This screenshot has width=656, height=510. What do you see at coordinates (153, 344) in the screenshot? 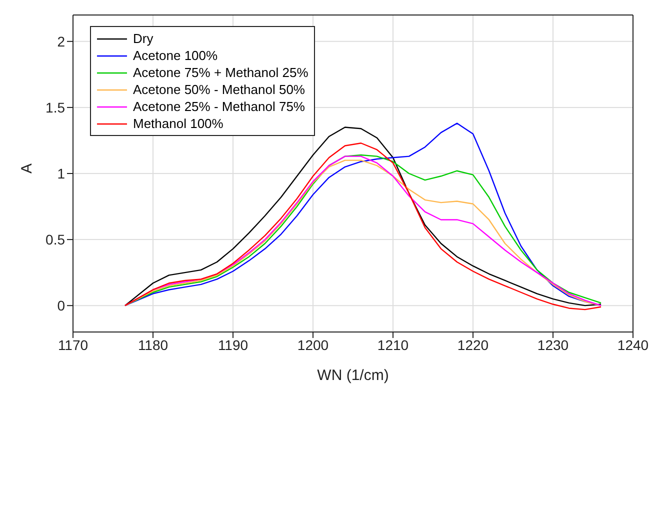
I see `x-tick-label: 1180` at bounding box center [153, 344].